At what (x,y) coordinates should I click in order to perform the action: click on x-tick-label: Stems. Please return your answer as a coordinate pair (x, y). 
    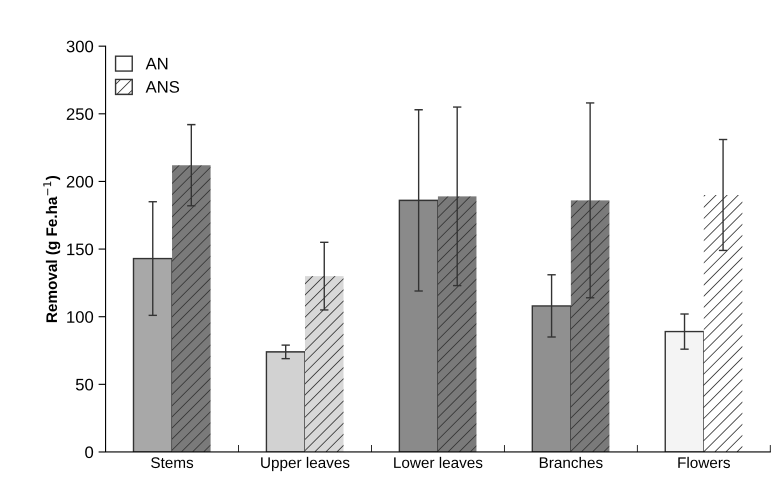
    Looking at the image, I should click on (172, 462).